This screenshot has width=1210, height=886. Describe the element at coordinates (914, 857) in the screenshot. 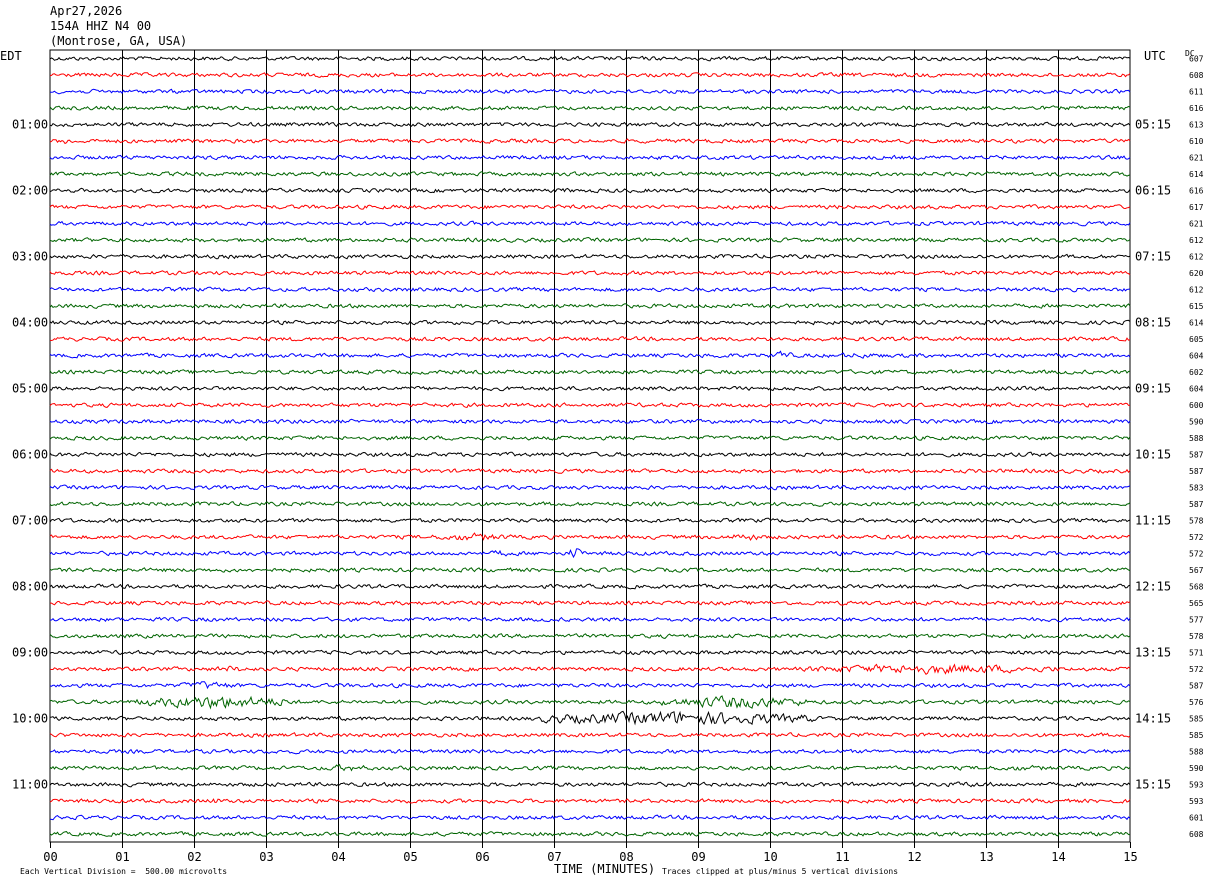

I see `x-tick-label: 12` at that location.